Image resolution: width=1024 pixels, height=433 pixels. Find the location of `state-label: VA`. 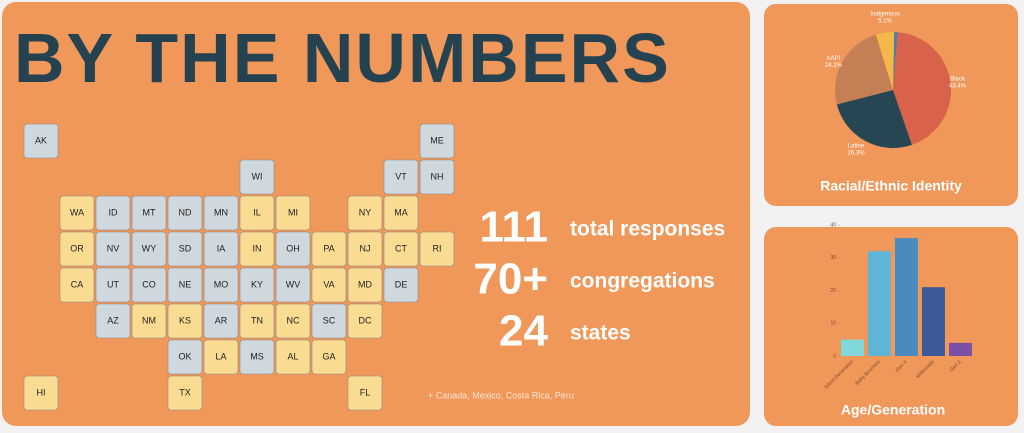

state-label: VA is located at coordinates (328, 284).